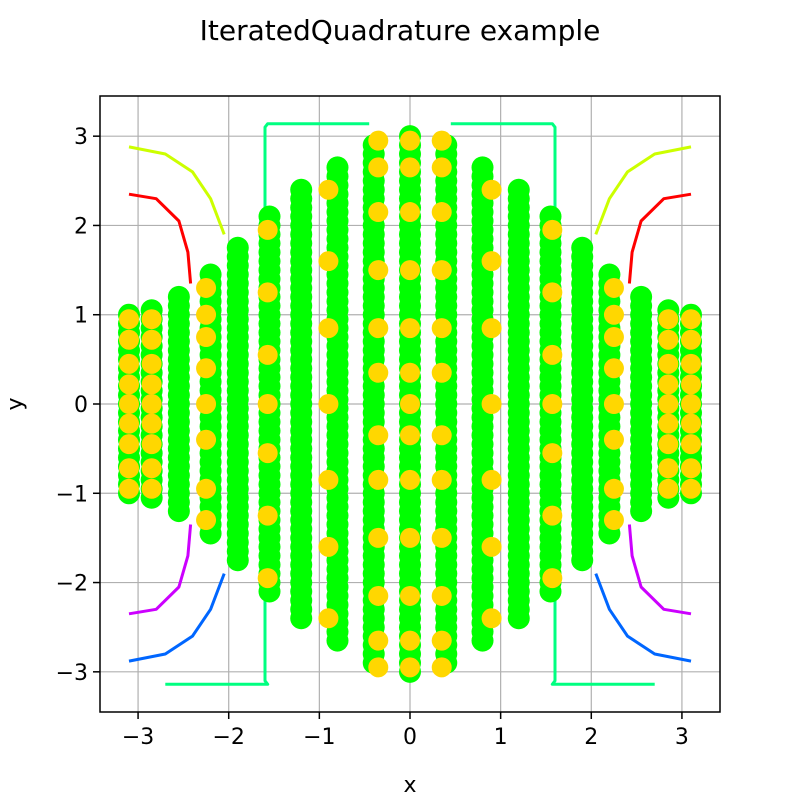 Image resolution: width=800 pixels, height=800 pixels. I want to click on x-tick-label: 1, so click(501, 737).